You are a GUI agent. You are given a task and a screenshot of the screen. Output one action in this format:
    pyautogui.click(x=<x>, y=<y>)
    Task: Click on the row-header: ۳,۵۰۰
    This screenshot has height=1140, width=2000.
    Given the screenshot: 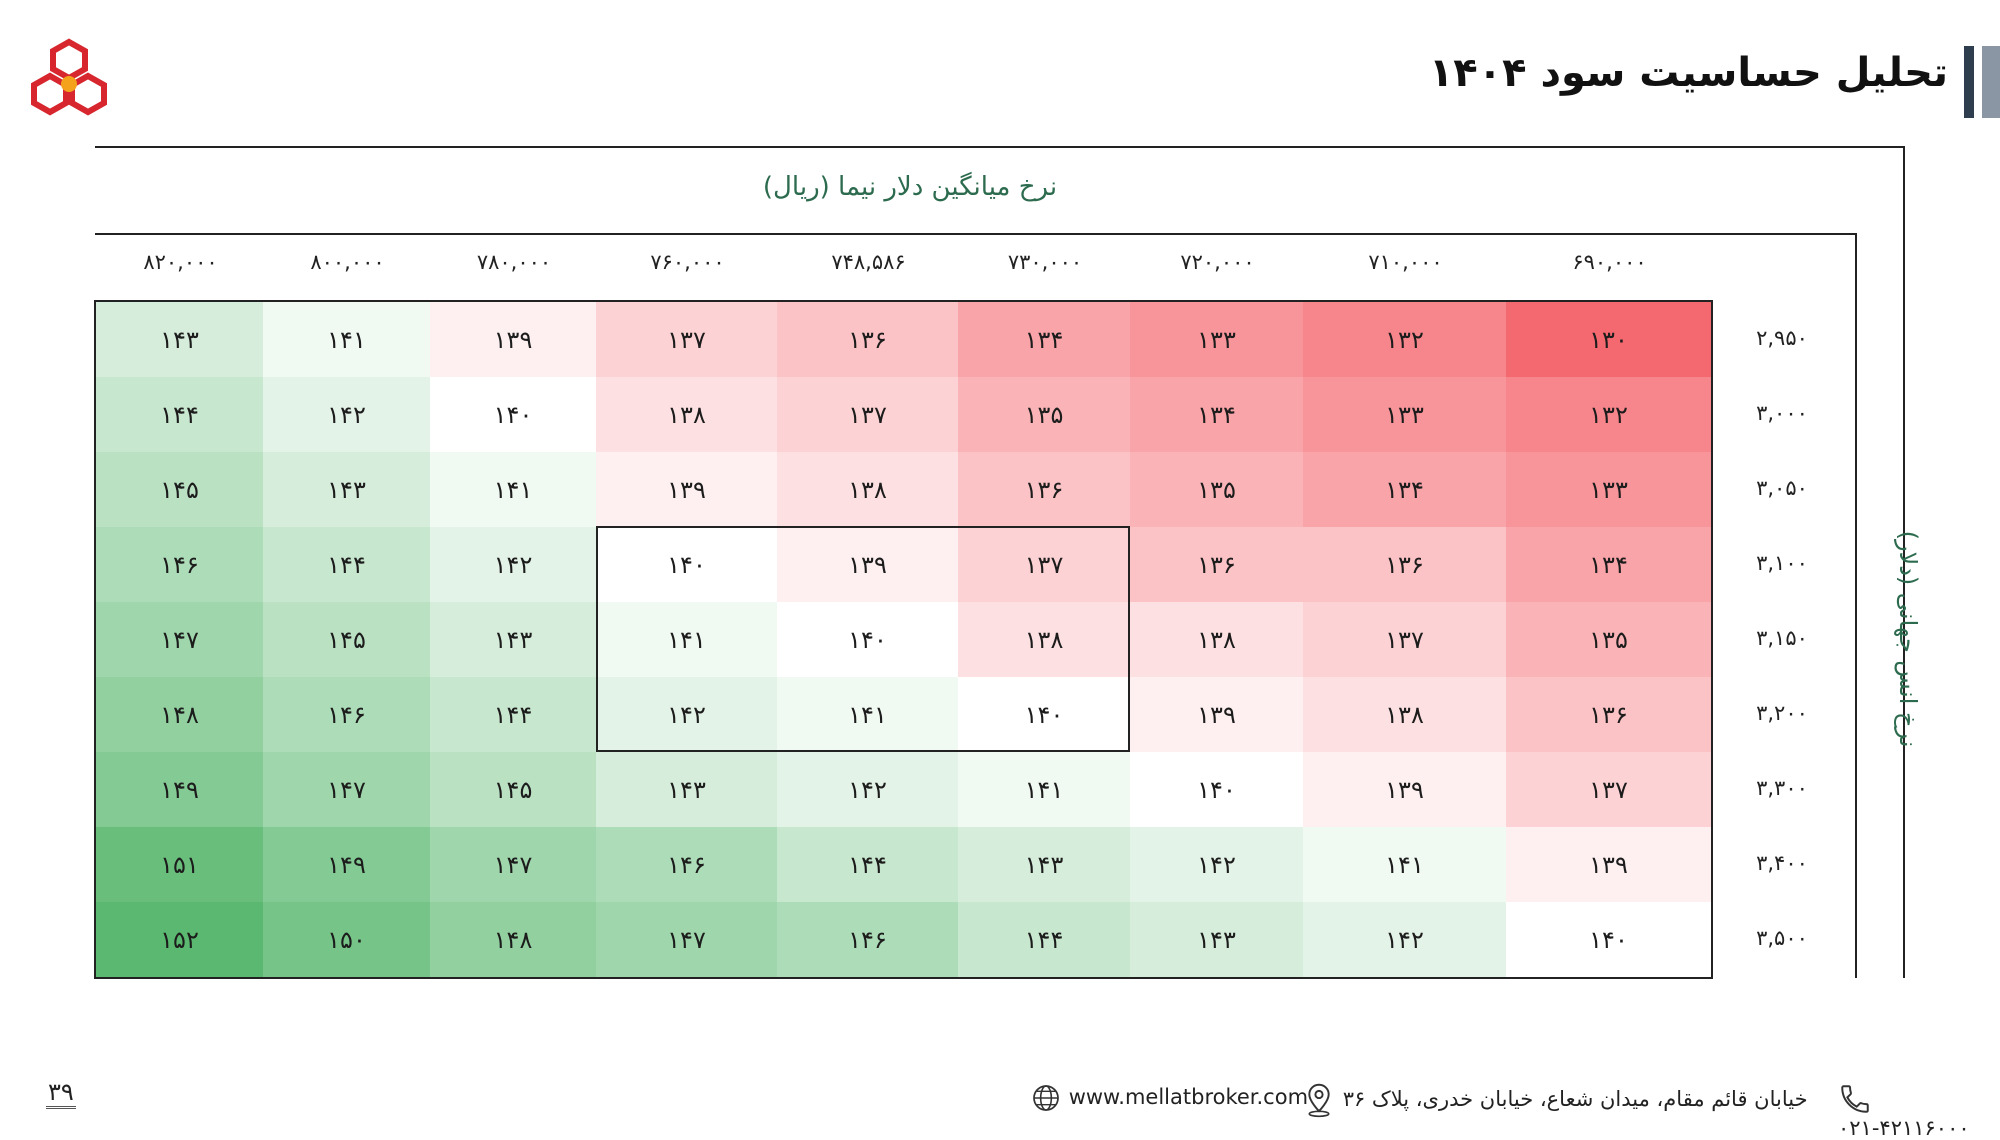 What is the action you would take?
    pyautogui.click(x=1782, y=938)
    